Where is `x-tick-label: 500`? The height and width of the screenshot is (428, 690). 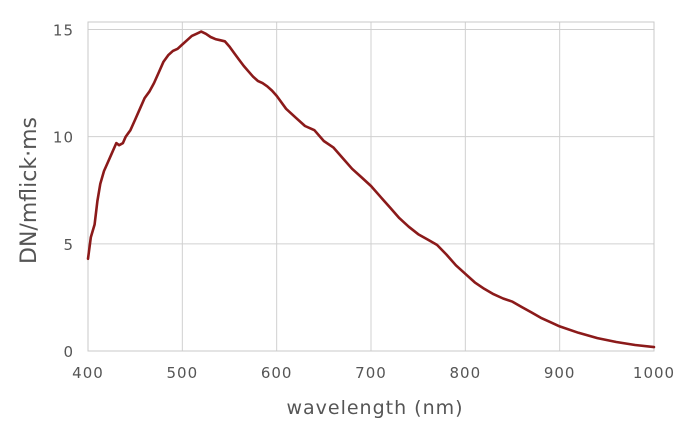
x-tick-label: 500 is located at coordinates (183, 373).